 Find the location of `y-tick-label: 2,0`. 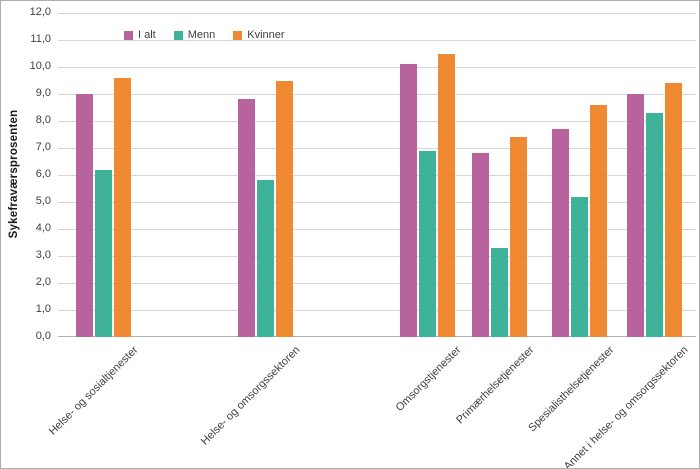

y-tick-label: 2,0 is located at coordinates (43, 282).